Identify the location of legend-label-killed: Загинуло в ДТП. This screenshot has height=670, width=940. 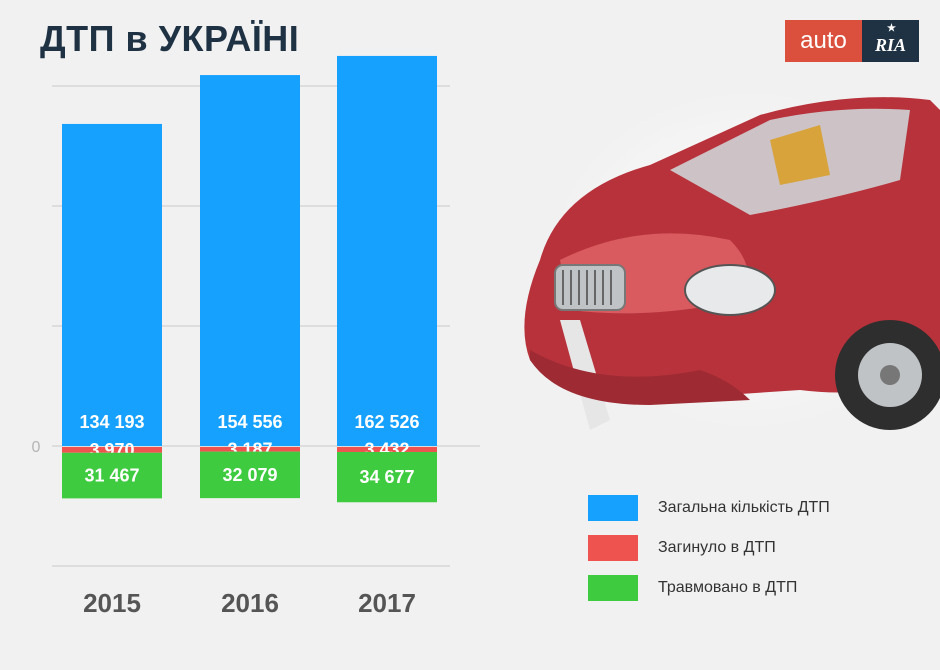
(717, 547).